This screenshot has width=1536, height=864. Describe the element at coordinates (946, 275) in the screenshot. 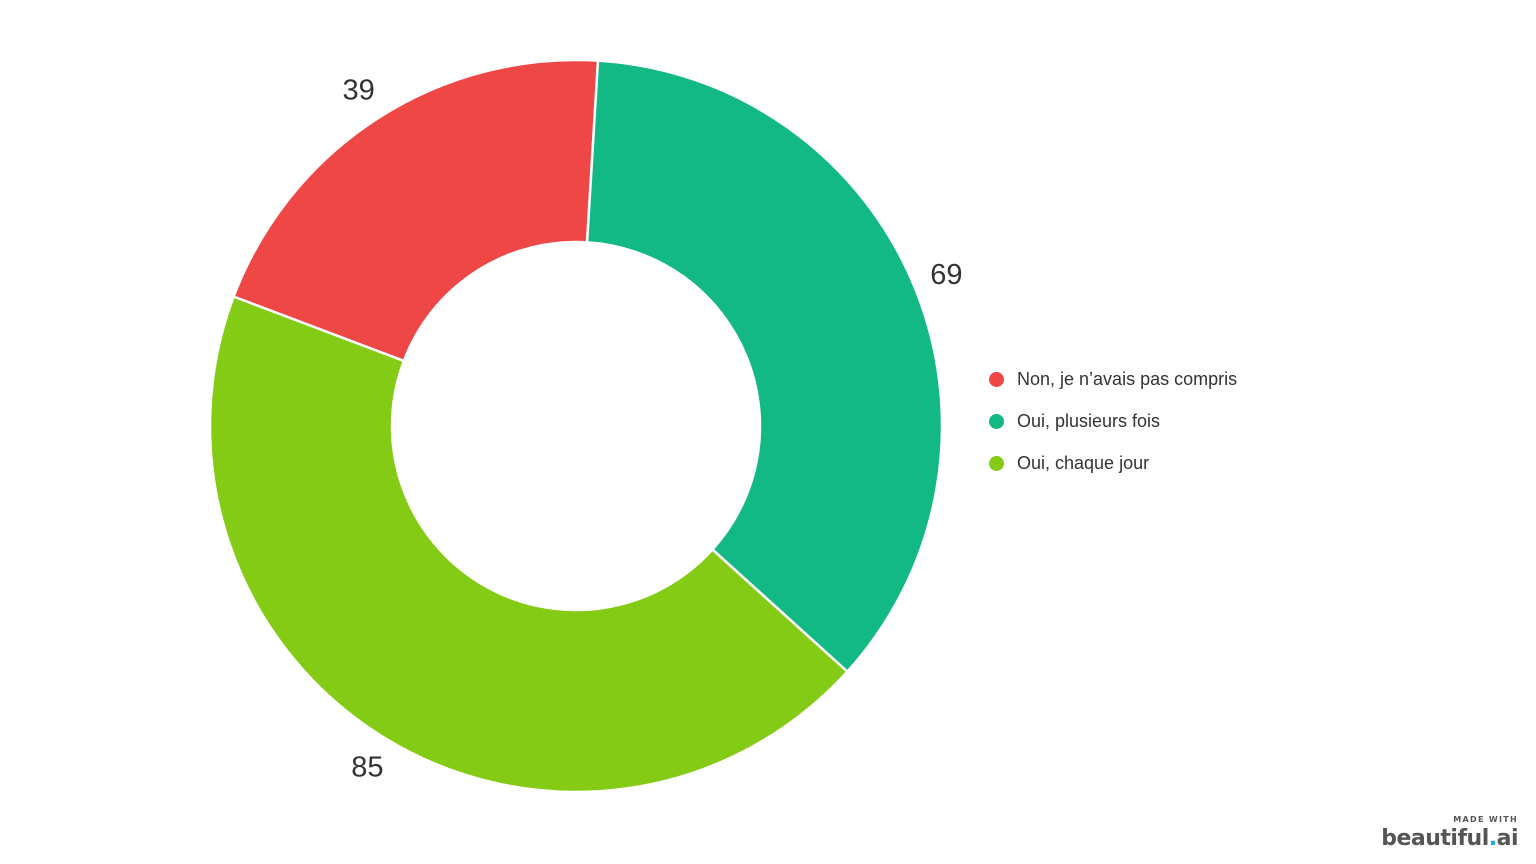

I see `data-label-1: 69` at that location.